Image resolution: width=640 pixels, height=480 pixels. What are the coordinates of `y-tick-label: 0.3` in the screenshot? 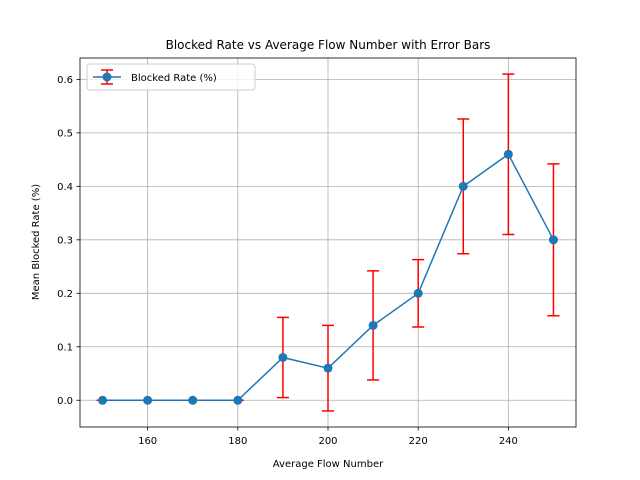 It's located at (65, 240).